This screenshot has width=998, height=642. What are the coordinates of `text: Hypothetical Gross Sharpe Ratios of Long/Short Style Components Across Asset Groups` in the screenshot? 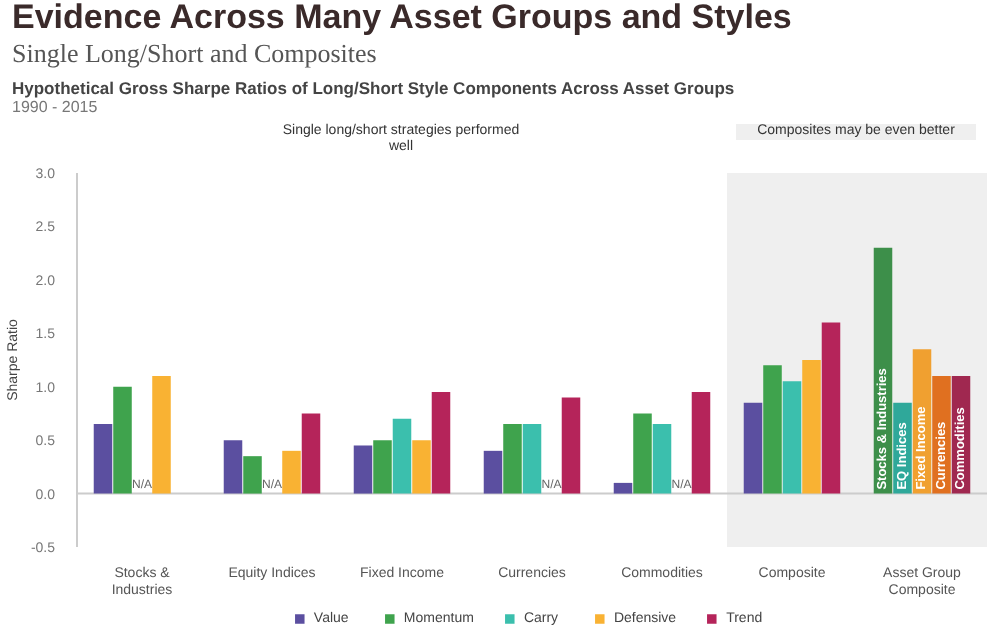 It's located at (373, 88).